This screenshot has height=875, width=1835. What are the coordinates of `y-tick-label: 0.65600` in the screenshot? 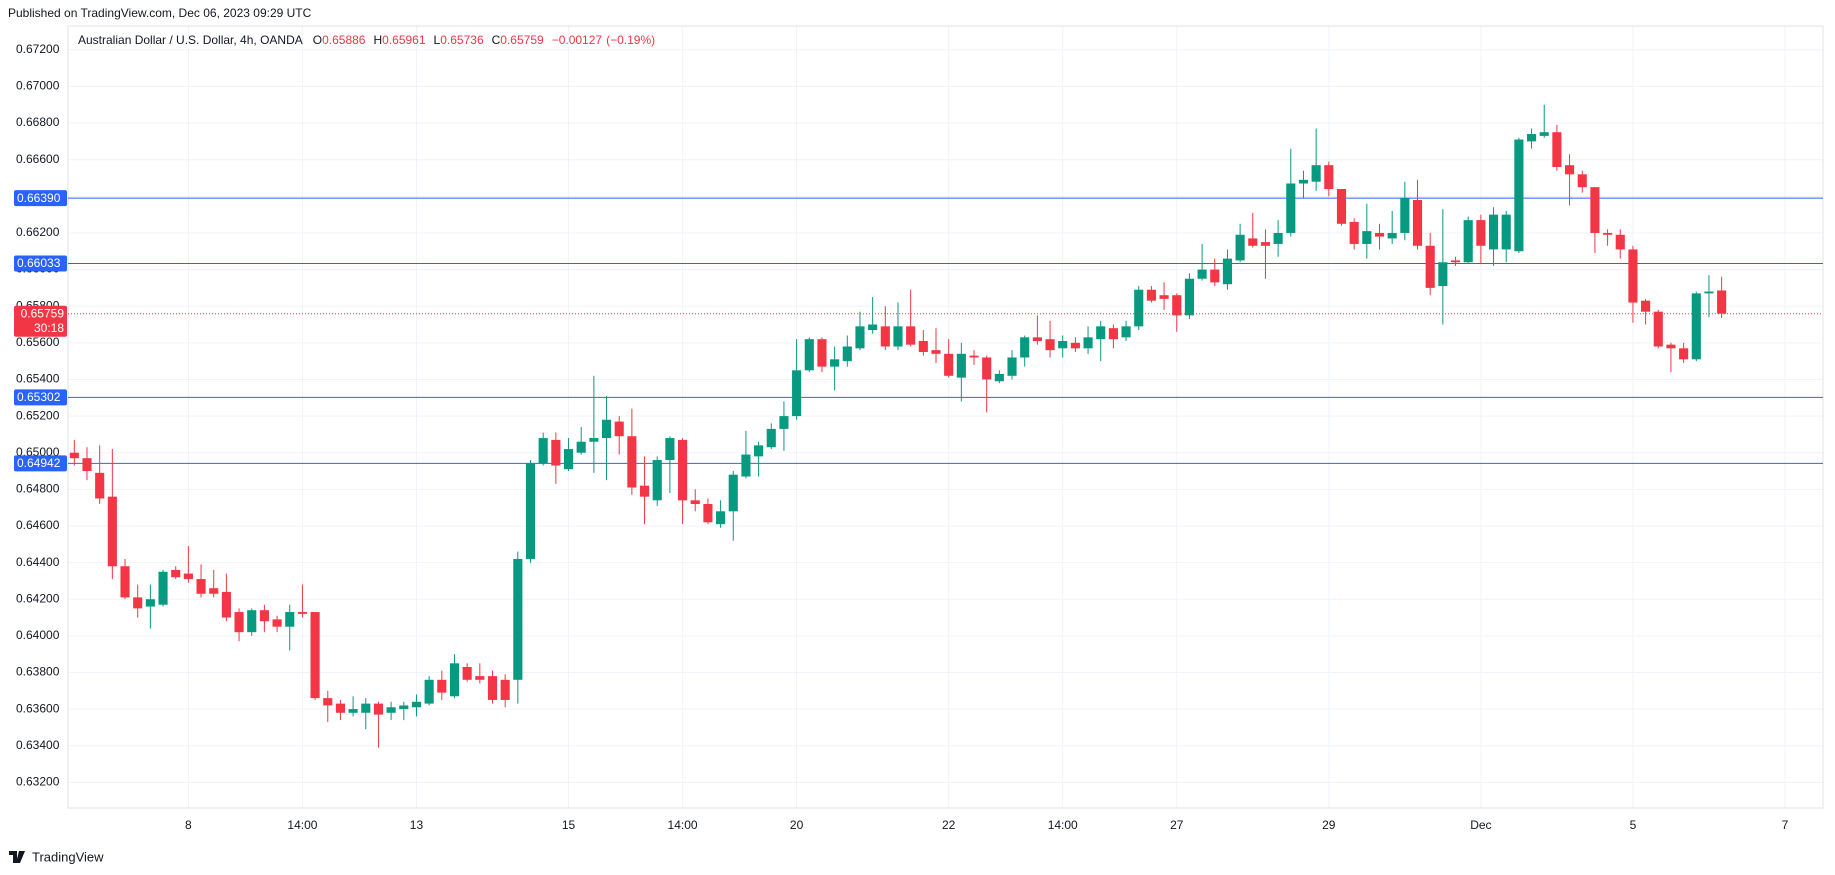 It's located at (38, 342).